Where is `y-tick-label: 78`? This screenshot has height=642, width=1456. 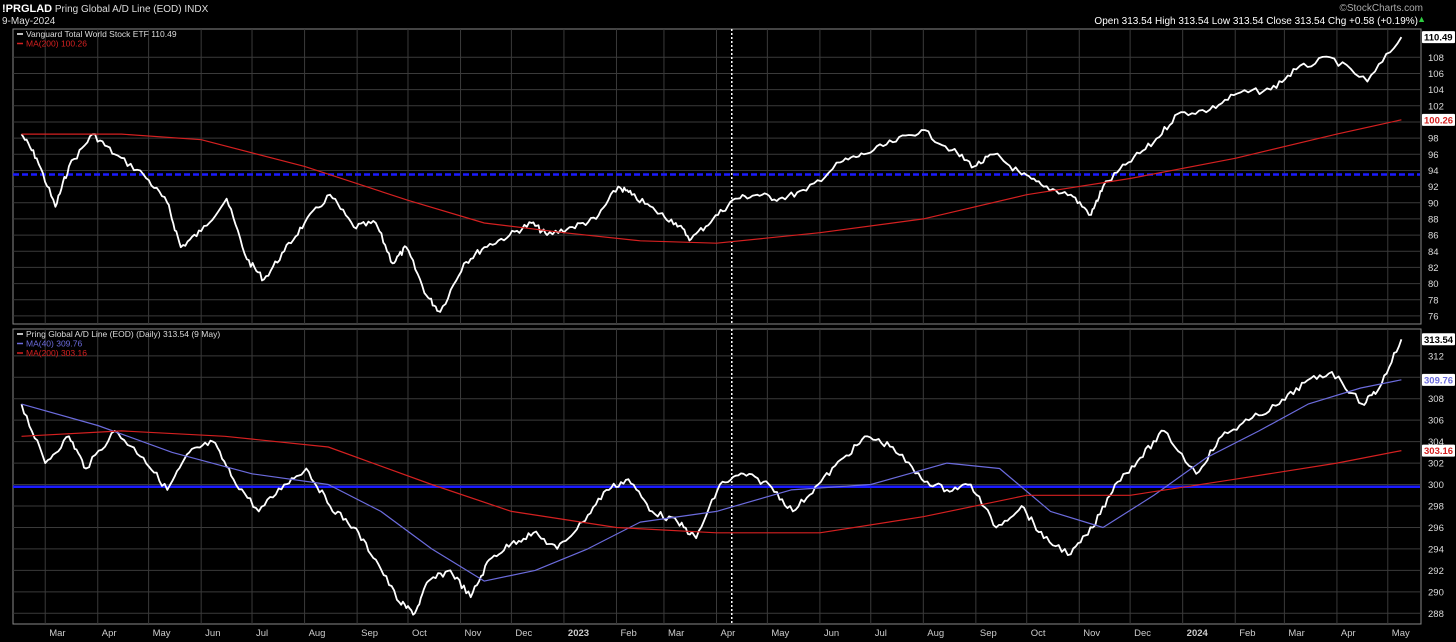 y-tick-label: 78 is located at coordinates (1433, 300).